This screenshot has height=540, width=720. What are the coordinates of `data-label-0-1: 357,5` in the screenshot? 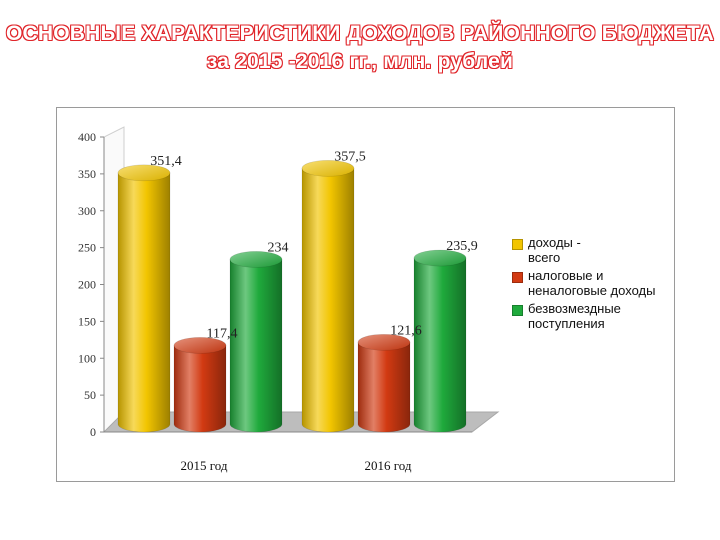 It's located at (350, 156).